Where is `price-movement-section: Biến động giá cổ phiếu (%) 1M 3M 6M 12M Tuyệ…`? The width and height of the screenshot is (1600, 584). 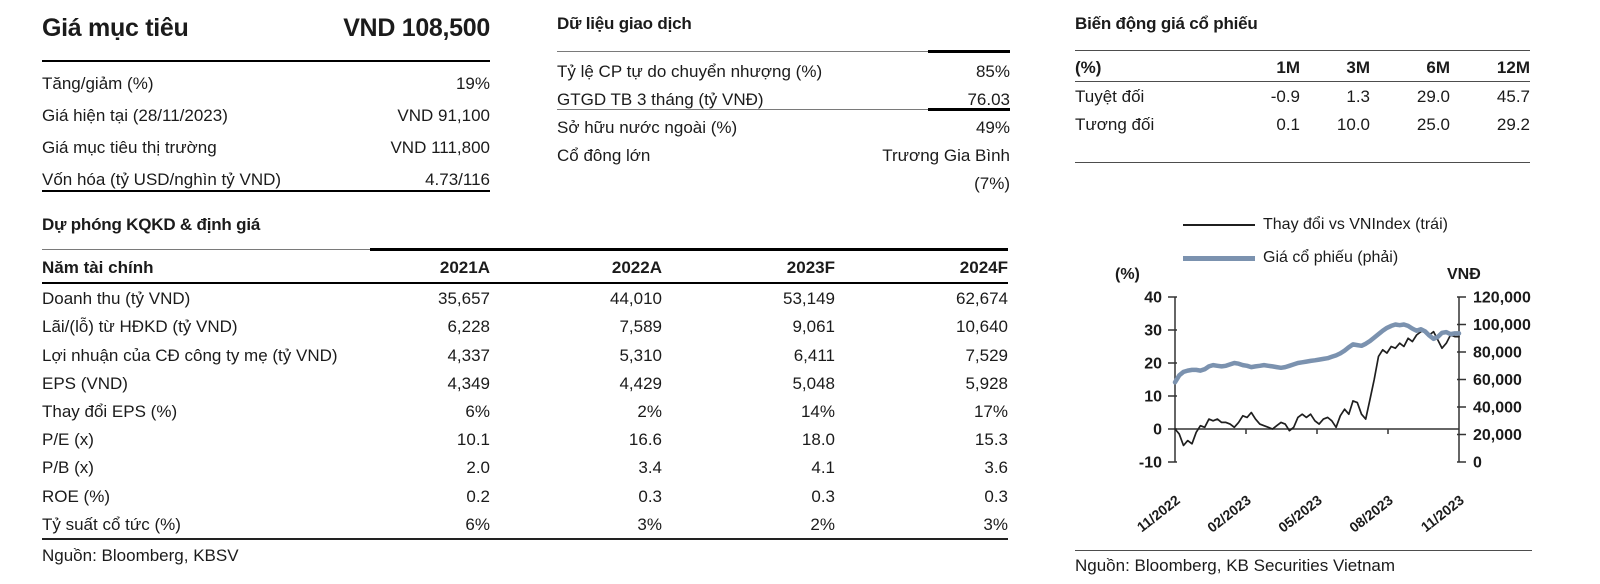 price-movement-section: Biến động giá cổ phiếu (%) 1M 3M 6M 12M Tuyệ… is located at coordinates (1302, 88).